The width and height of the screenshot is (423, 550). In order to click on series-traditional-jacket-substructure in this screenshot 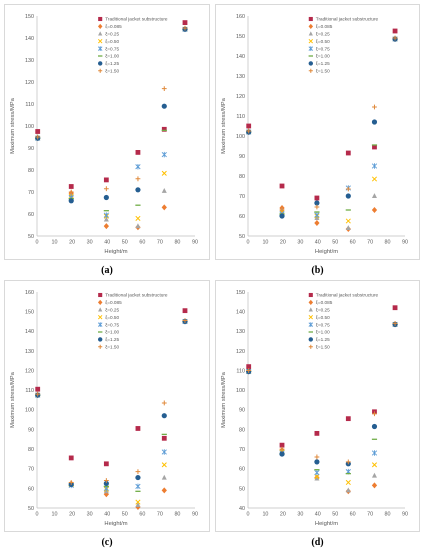, I will do `click(111, 387)`.